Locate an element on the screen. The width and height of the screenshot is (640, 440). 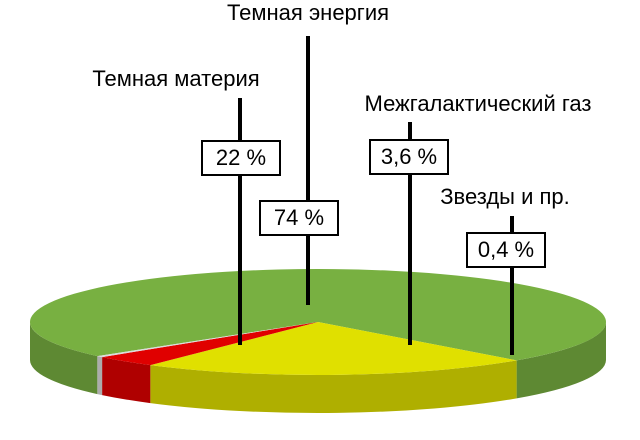
value-label: 3,6 % is located at coordinates (409, 156).